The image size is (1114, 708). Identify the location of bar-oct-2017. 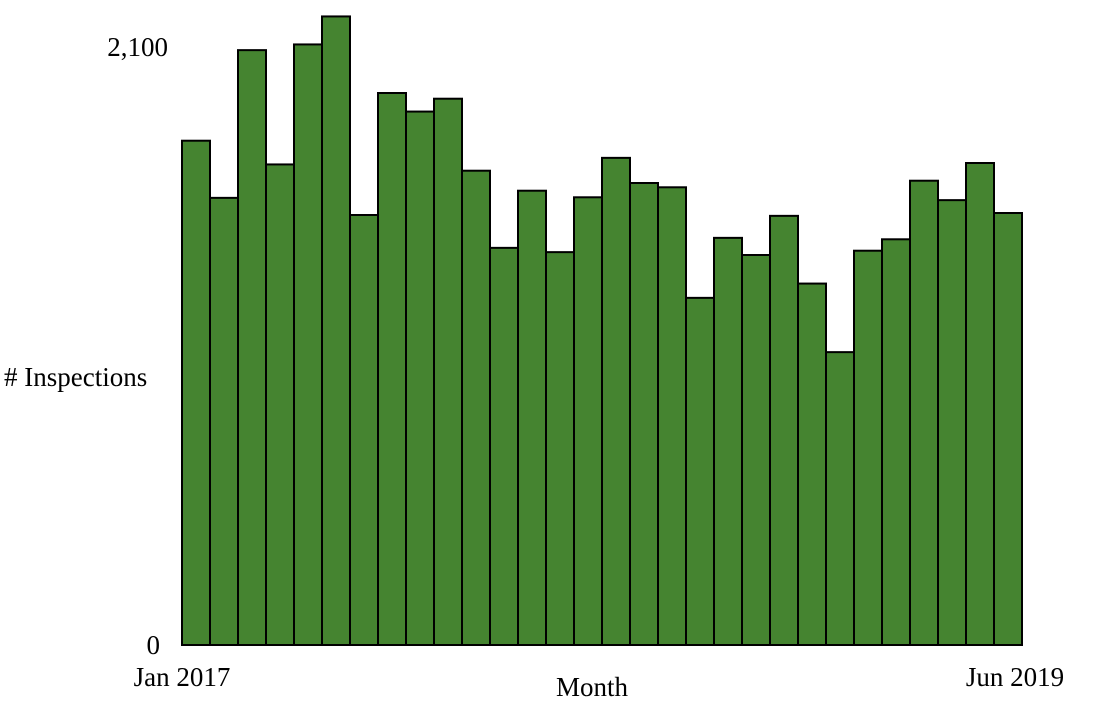
(448, 371).